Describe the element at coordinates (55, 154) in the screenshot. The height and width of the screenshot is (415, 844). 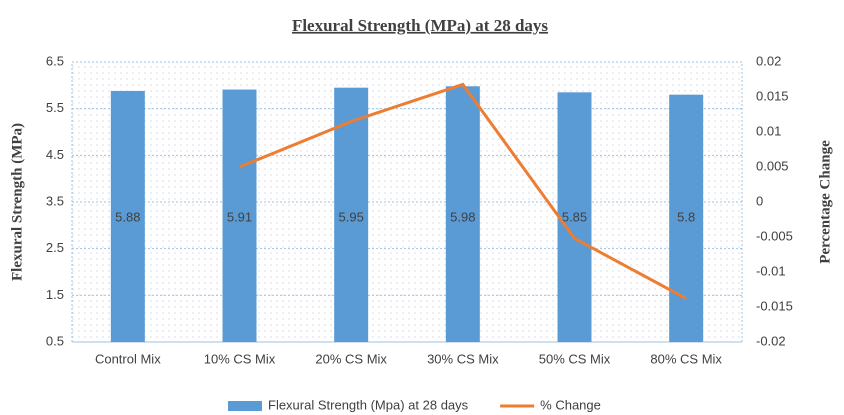
I see `y-tick-label: 4.5` at that location.